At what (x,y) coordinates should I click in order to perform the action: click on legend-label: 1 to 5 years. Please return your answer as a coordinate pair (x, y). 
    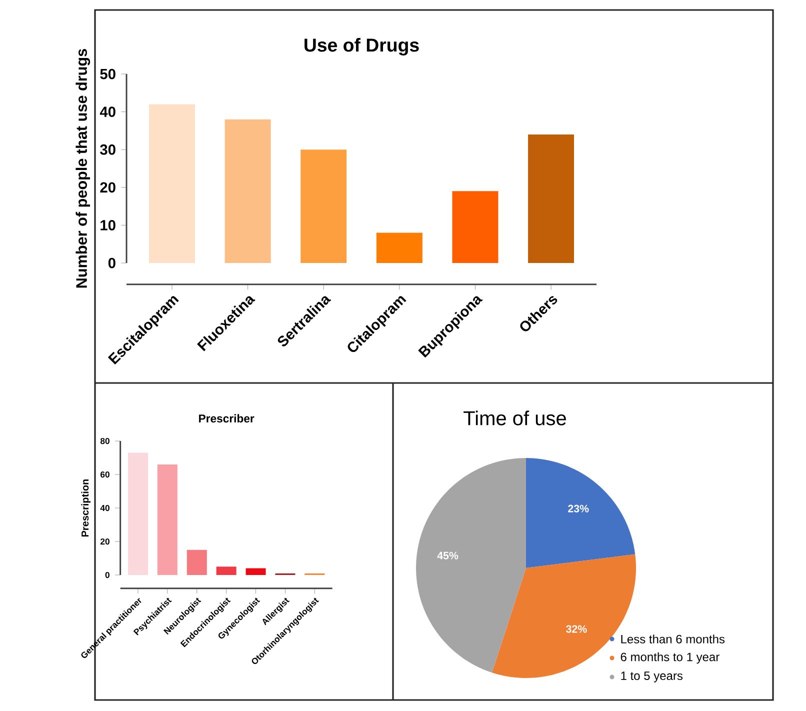
    Looking at the image, I should click on (652, 677).